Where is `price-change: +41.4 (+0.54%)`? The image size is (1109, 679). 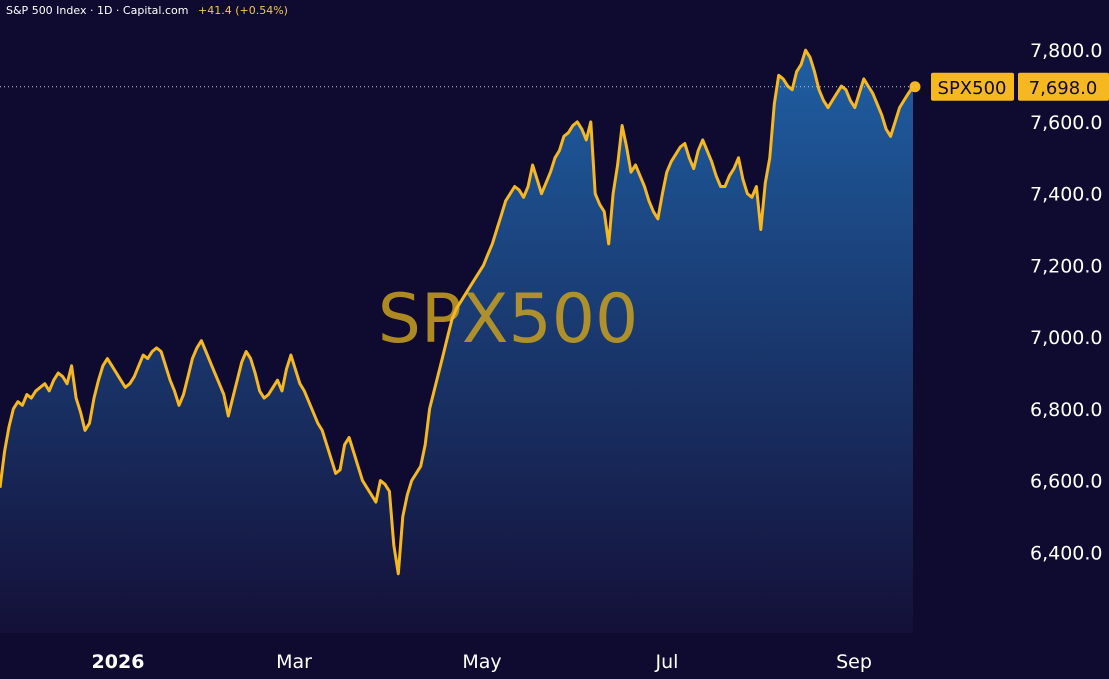 price-change: +41.4 (+0.54%) is located at coordinates (242, 10).